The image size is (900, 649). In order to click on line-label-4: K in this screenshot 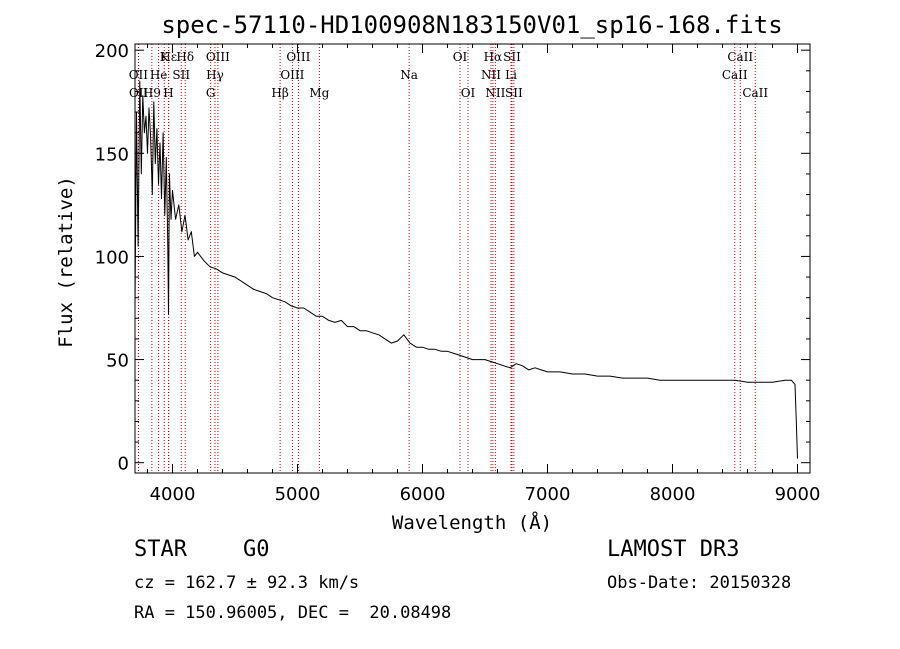, I will do `click(165, 57)`.